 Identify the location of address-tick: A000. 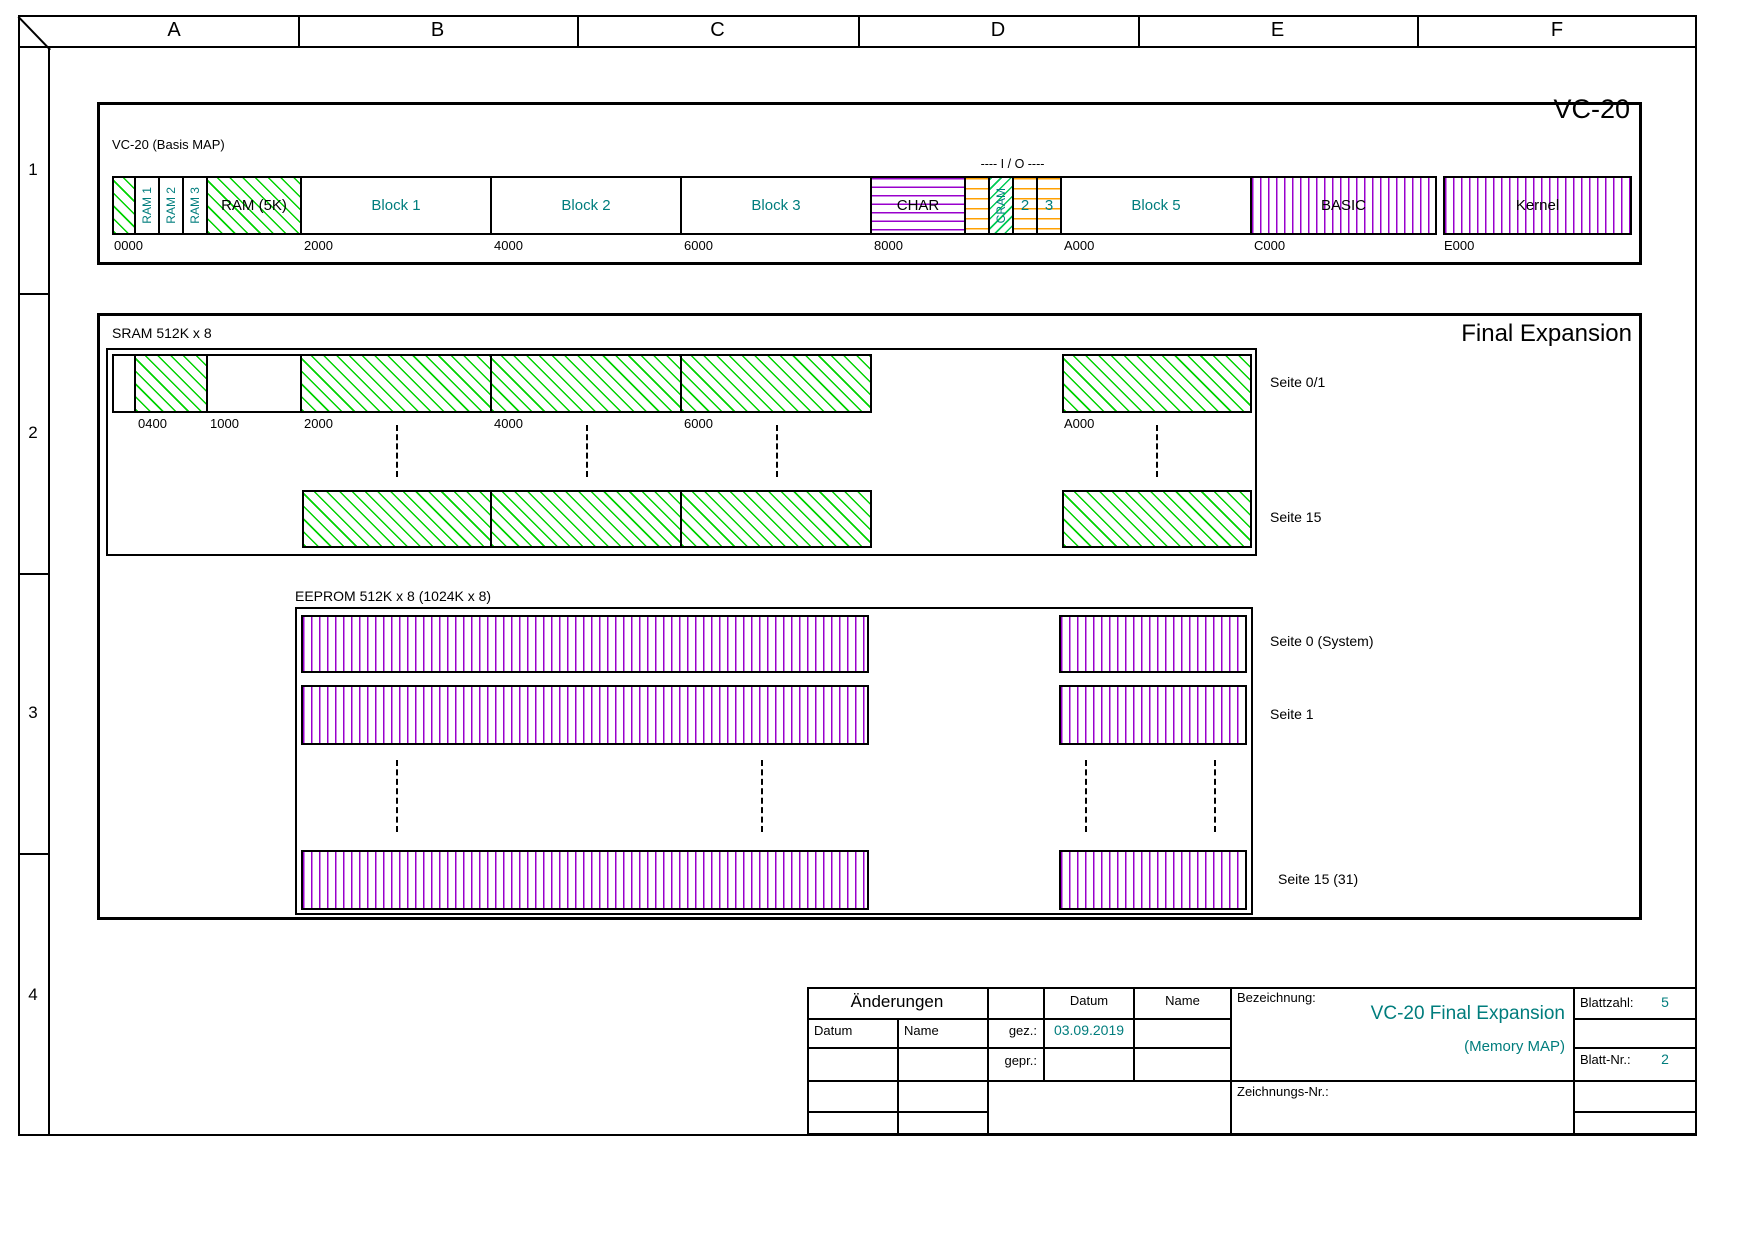
(1079, 245).